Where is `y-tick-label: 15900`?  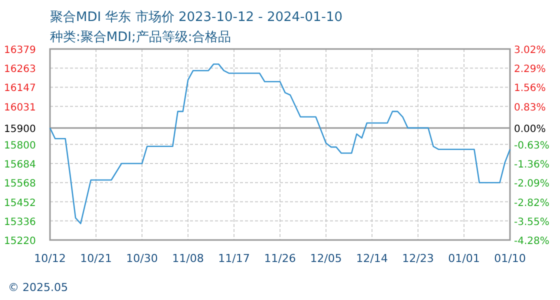
y-tick-label: 15900 is located at coordinates (20, 129).